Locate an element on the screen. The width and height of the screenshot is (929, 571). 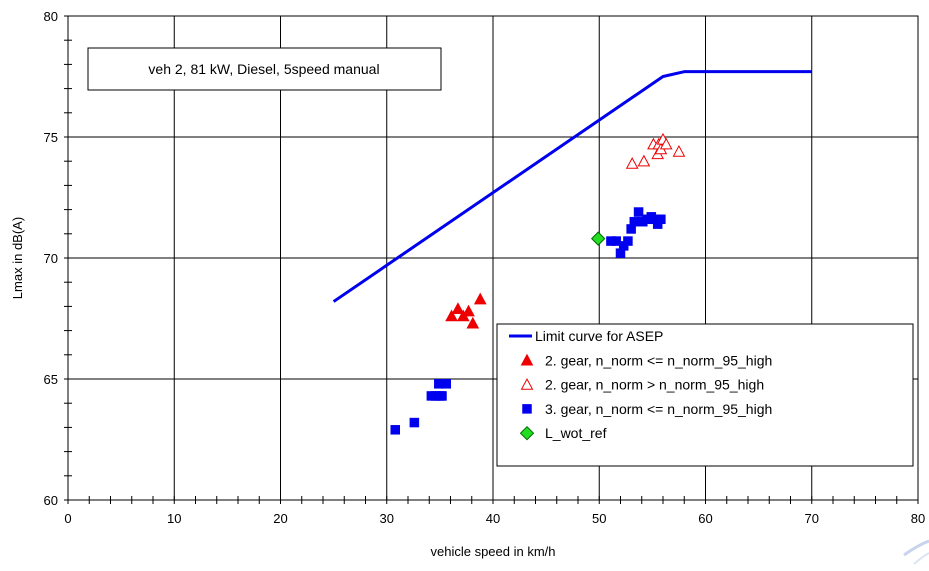
y-axis-title: Lmax in dB(A) is located at coordinates (17, 258).